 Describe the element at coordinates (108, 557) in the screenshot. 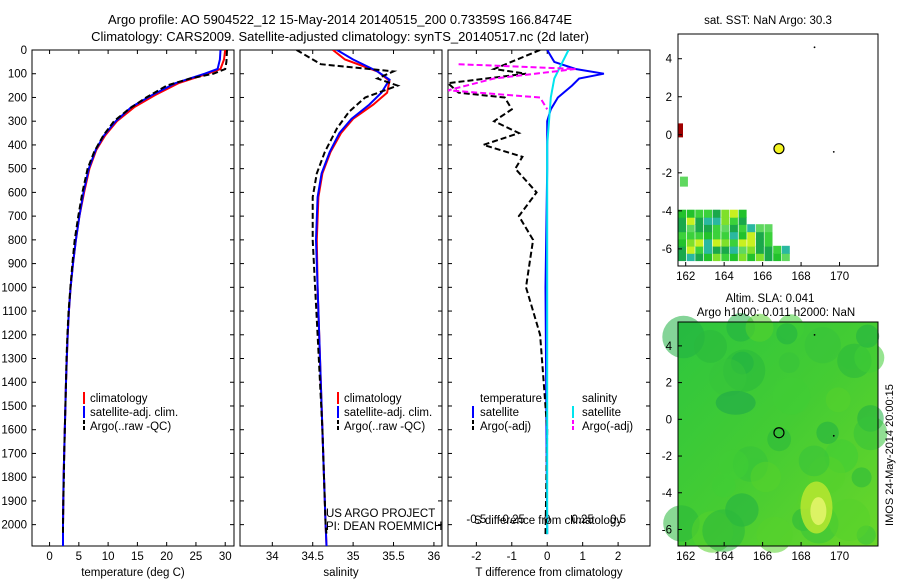

I see `temperature-xtick-label: 10` at that location.